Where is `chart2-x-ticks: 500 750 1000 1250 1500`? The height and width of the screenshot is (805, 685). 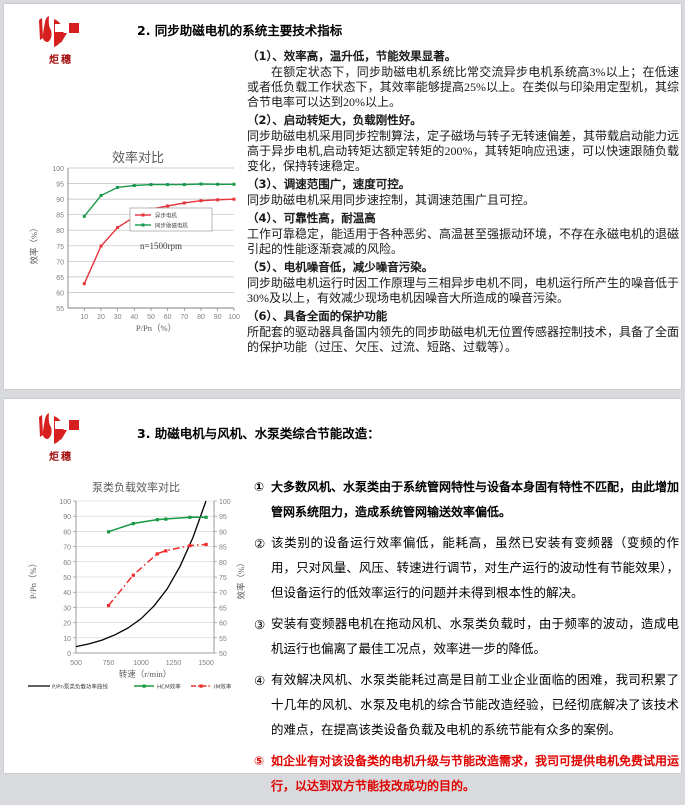 chart2-x-ticks: 500 750 1000 1250 1500 is located at coordinates (142, 663).